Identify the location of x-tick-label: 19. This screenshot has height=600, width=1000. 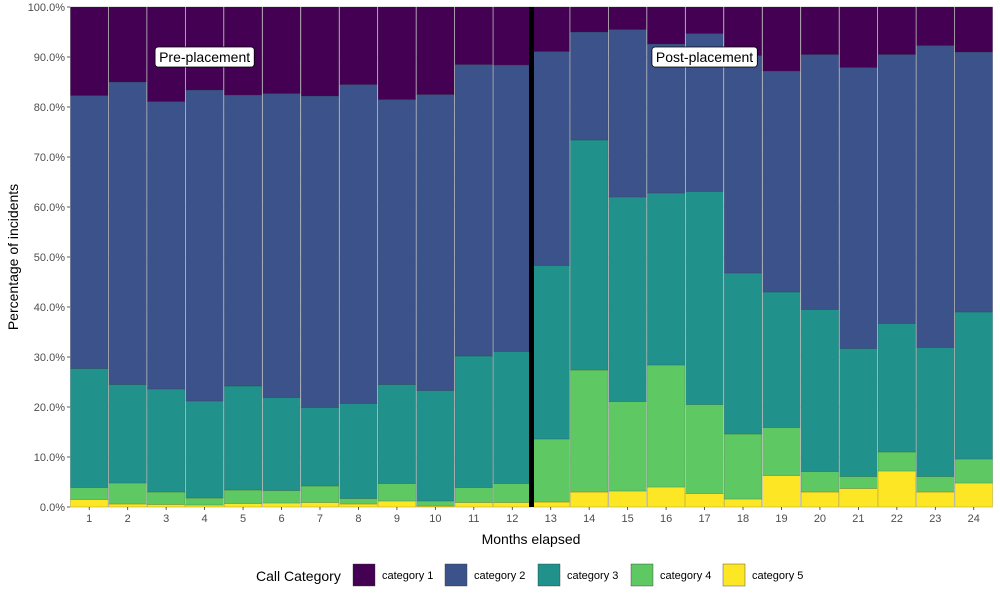
(781, 519).